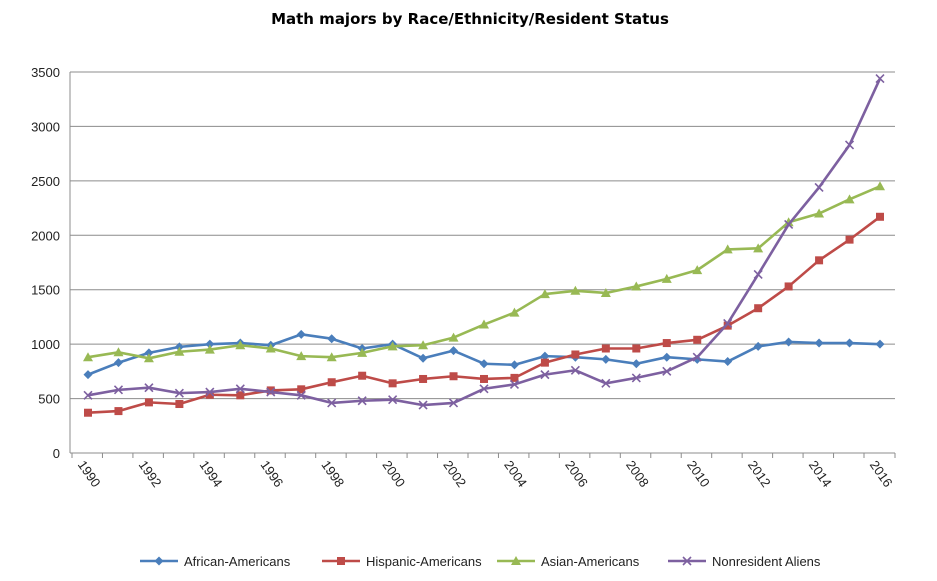 The height and width of the screenshot is (581, 937). What do you see at coordinates (211, 474) in the screenshot?
I see `x-tick-label: 1994` at bounding box center [211, 474].